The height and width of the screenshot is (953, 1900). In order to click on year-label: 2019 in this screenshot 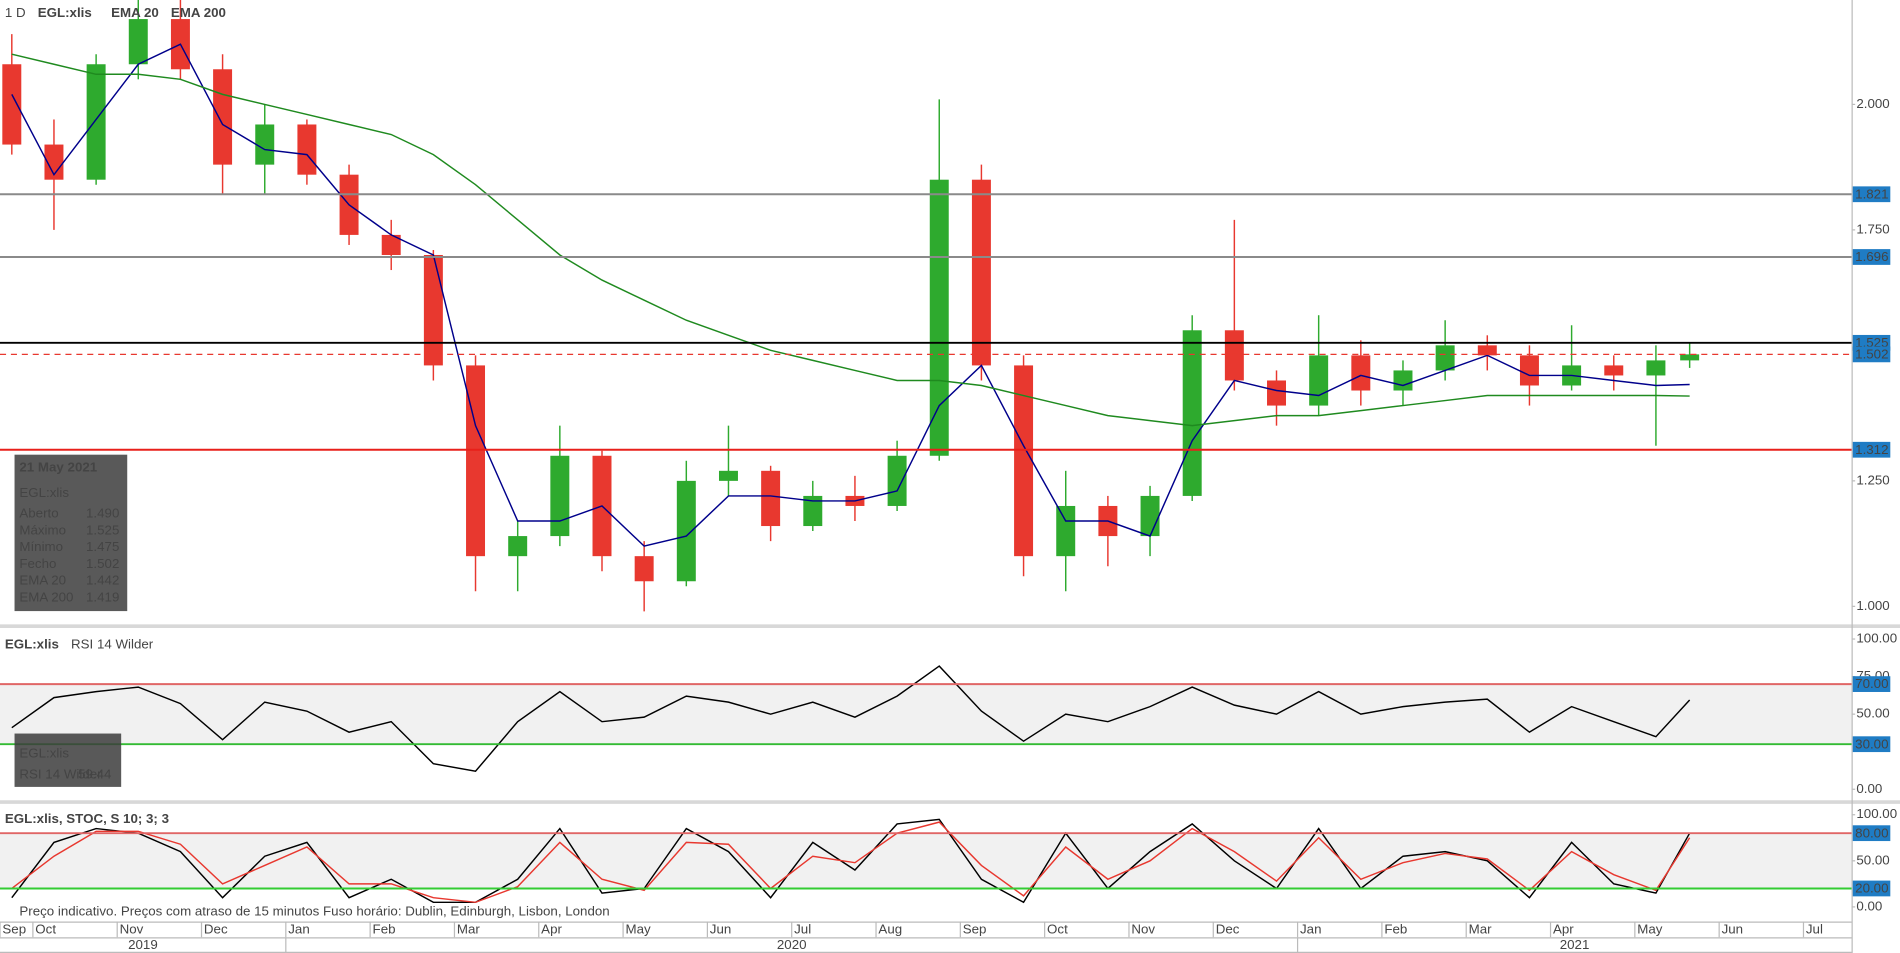, I will do `click(143, 944)`.